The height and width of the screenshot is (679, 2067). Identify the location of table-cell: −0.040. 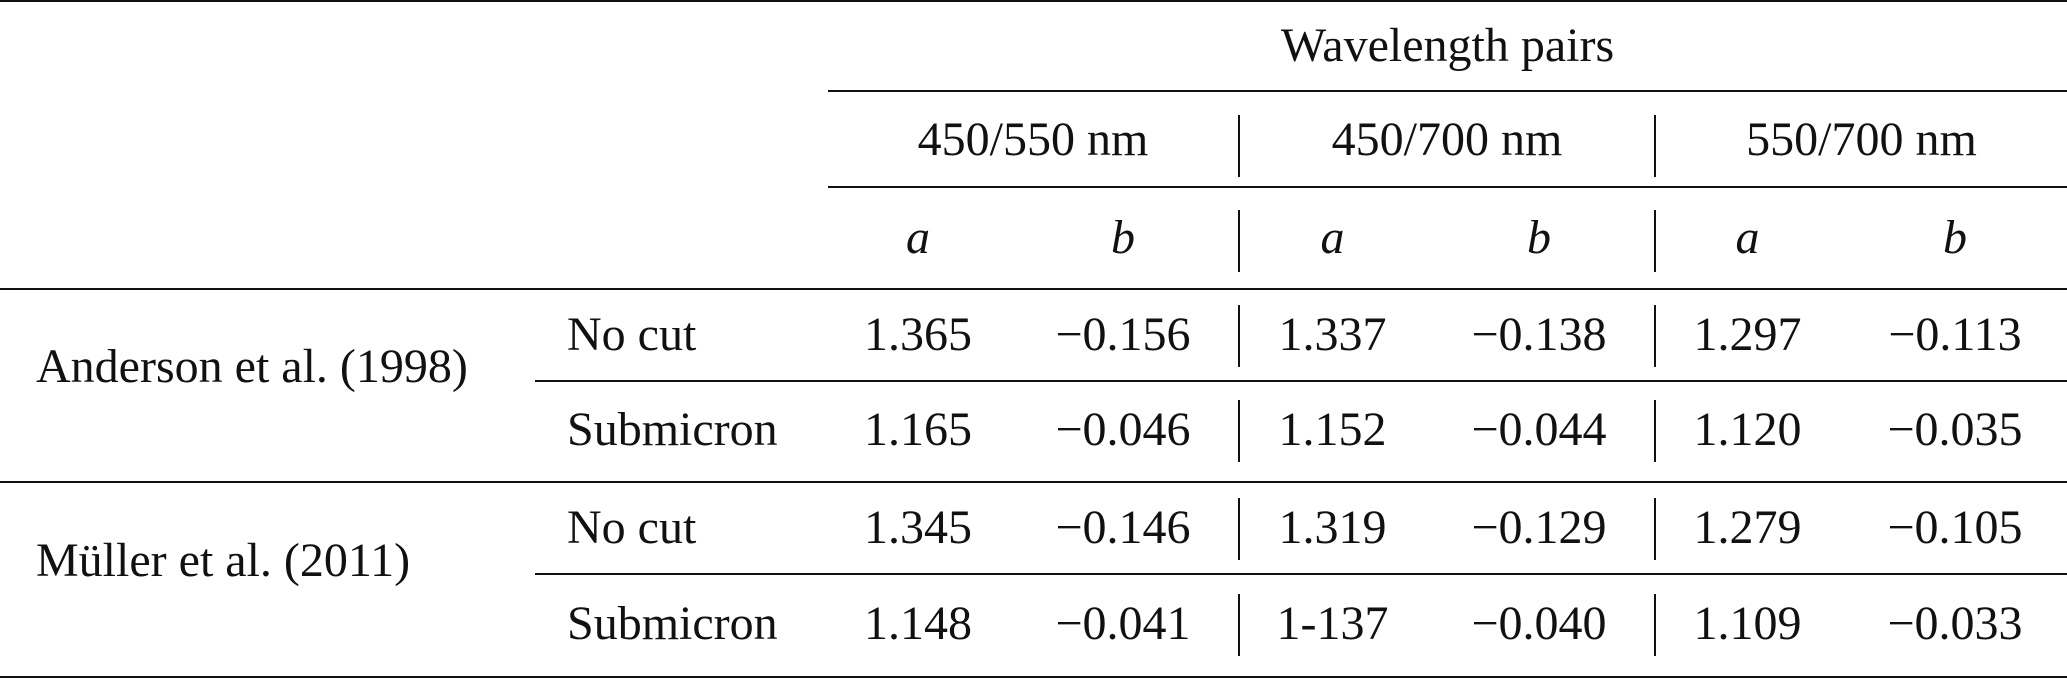
(1539, 623).